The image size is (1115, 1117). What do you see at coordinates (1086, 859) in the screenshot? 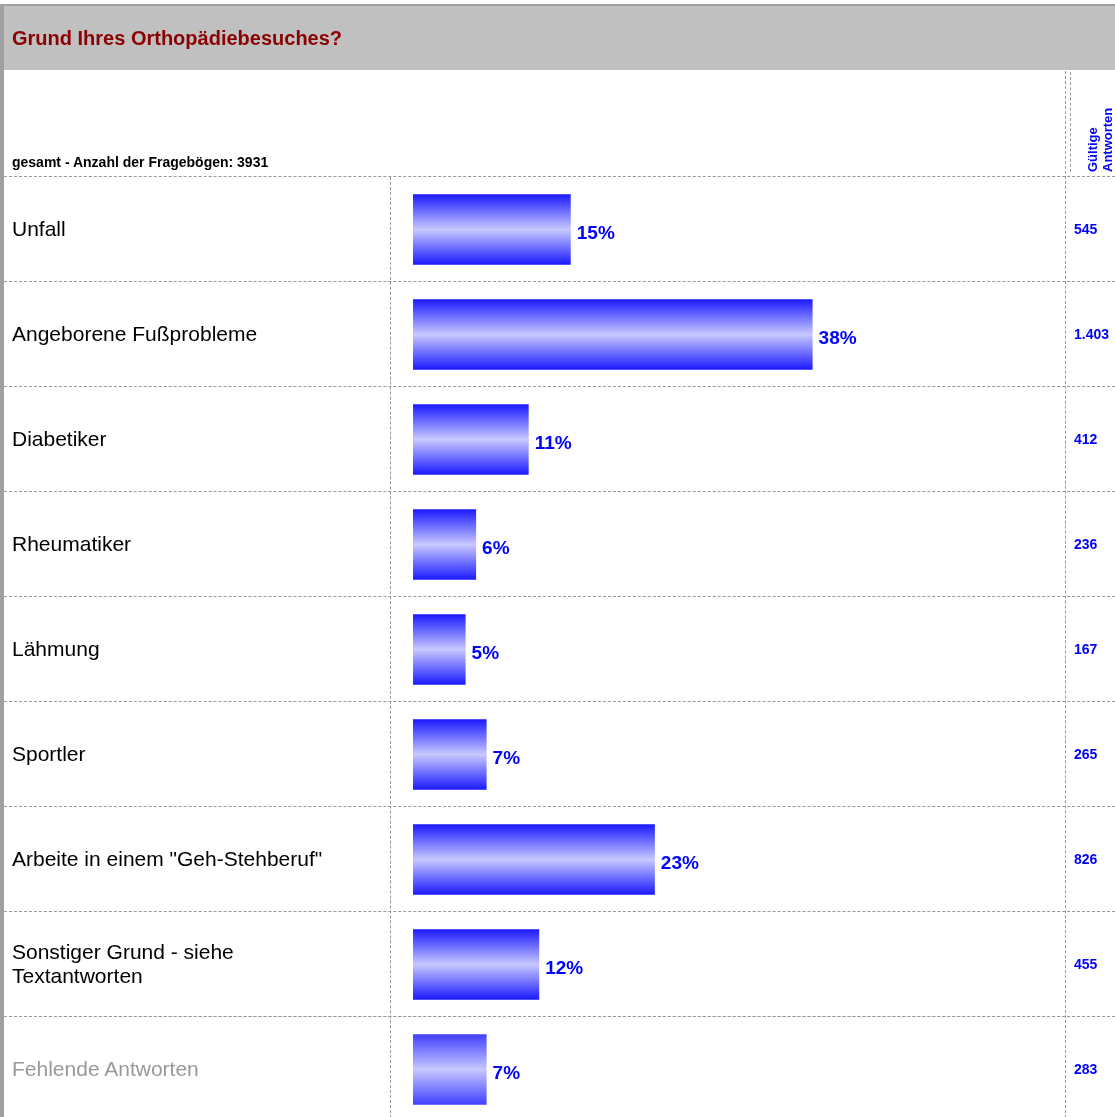
I see `y2-tick-label: 826` at bounding box center [1086, 859].